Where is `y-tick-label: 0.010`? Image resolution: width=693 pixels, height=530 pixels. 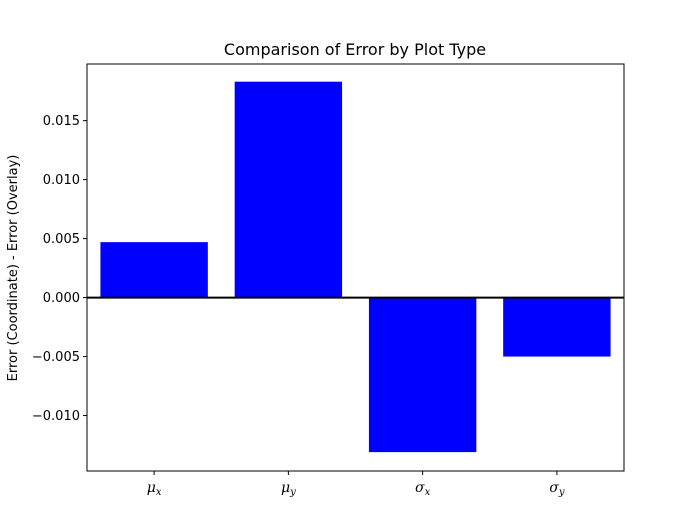
y-tick-label: 0.010 is located at coordinates (61, 180).